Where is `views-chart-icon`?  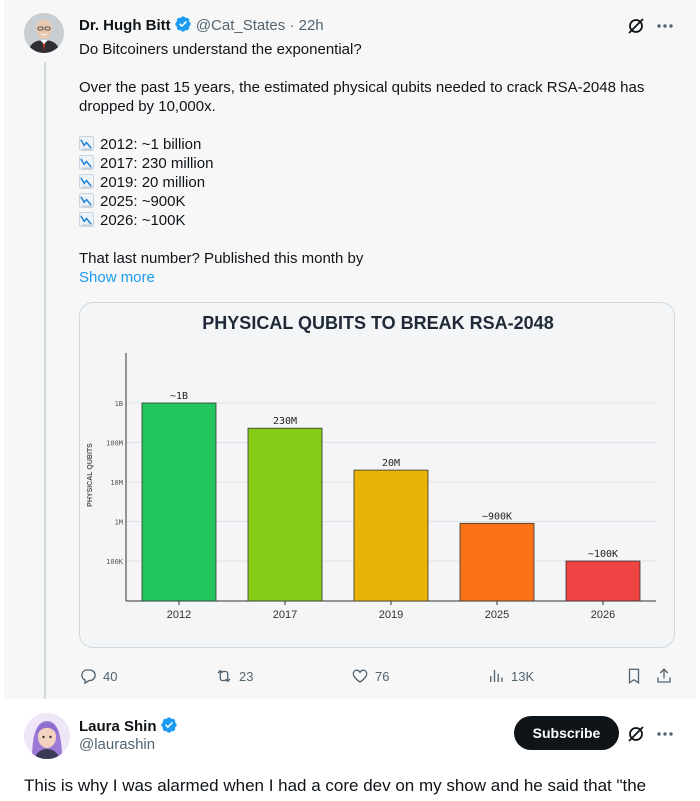 views-chart-icon is located at coordinates (496, 676).